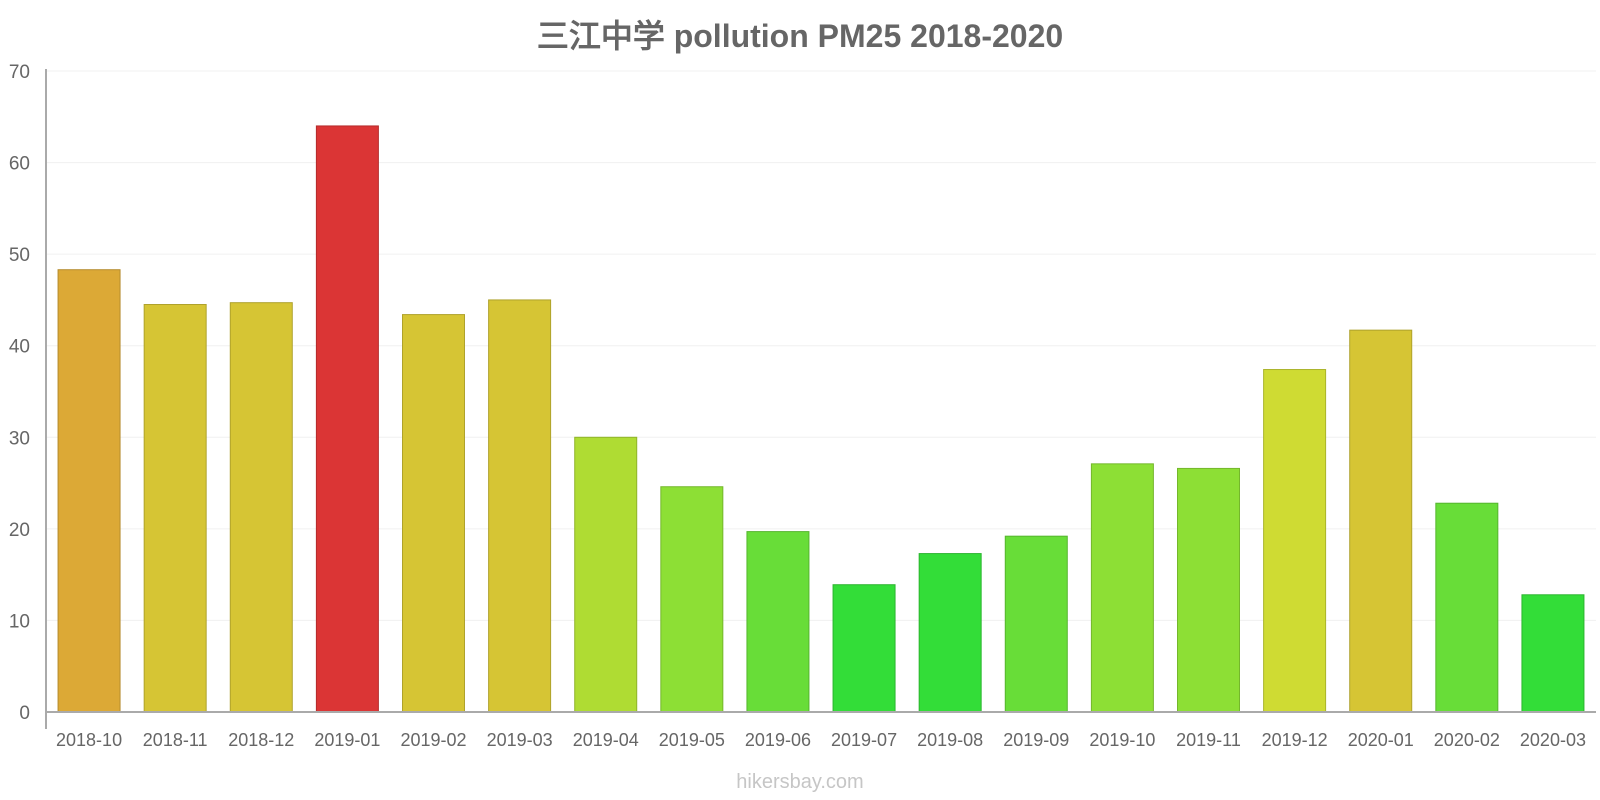  Describe the element at coordinates (778, 740) in the screenshot. I see `x-tick-label: 2019-06` at that location.